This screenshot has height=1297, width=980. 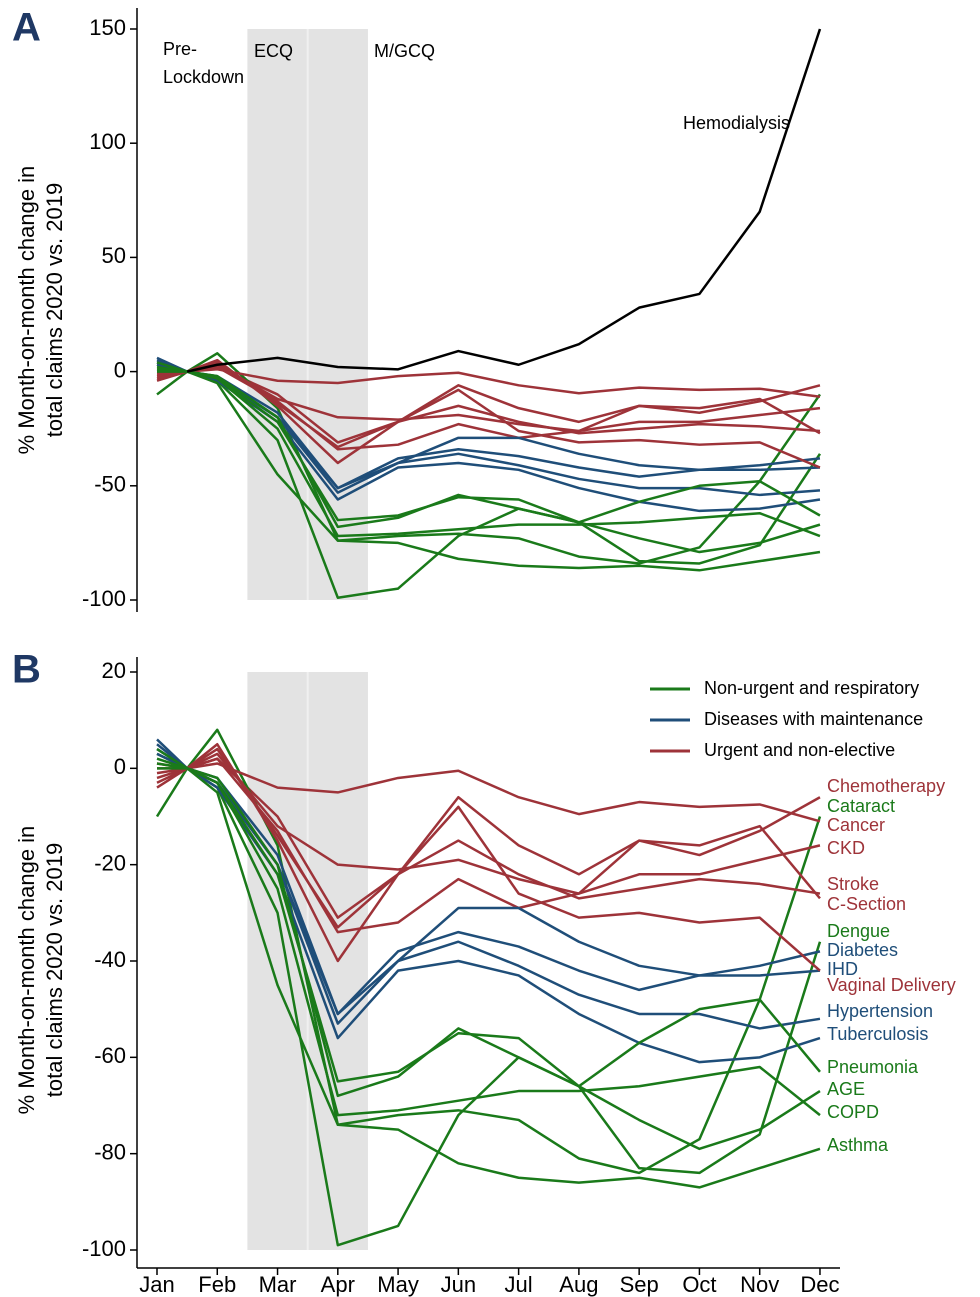 What do you see at coordinates (338, 1284) in the screenshot?
I see `x-tick-label: Apr` at bounding box center [338, 1284].